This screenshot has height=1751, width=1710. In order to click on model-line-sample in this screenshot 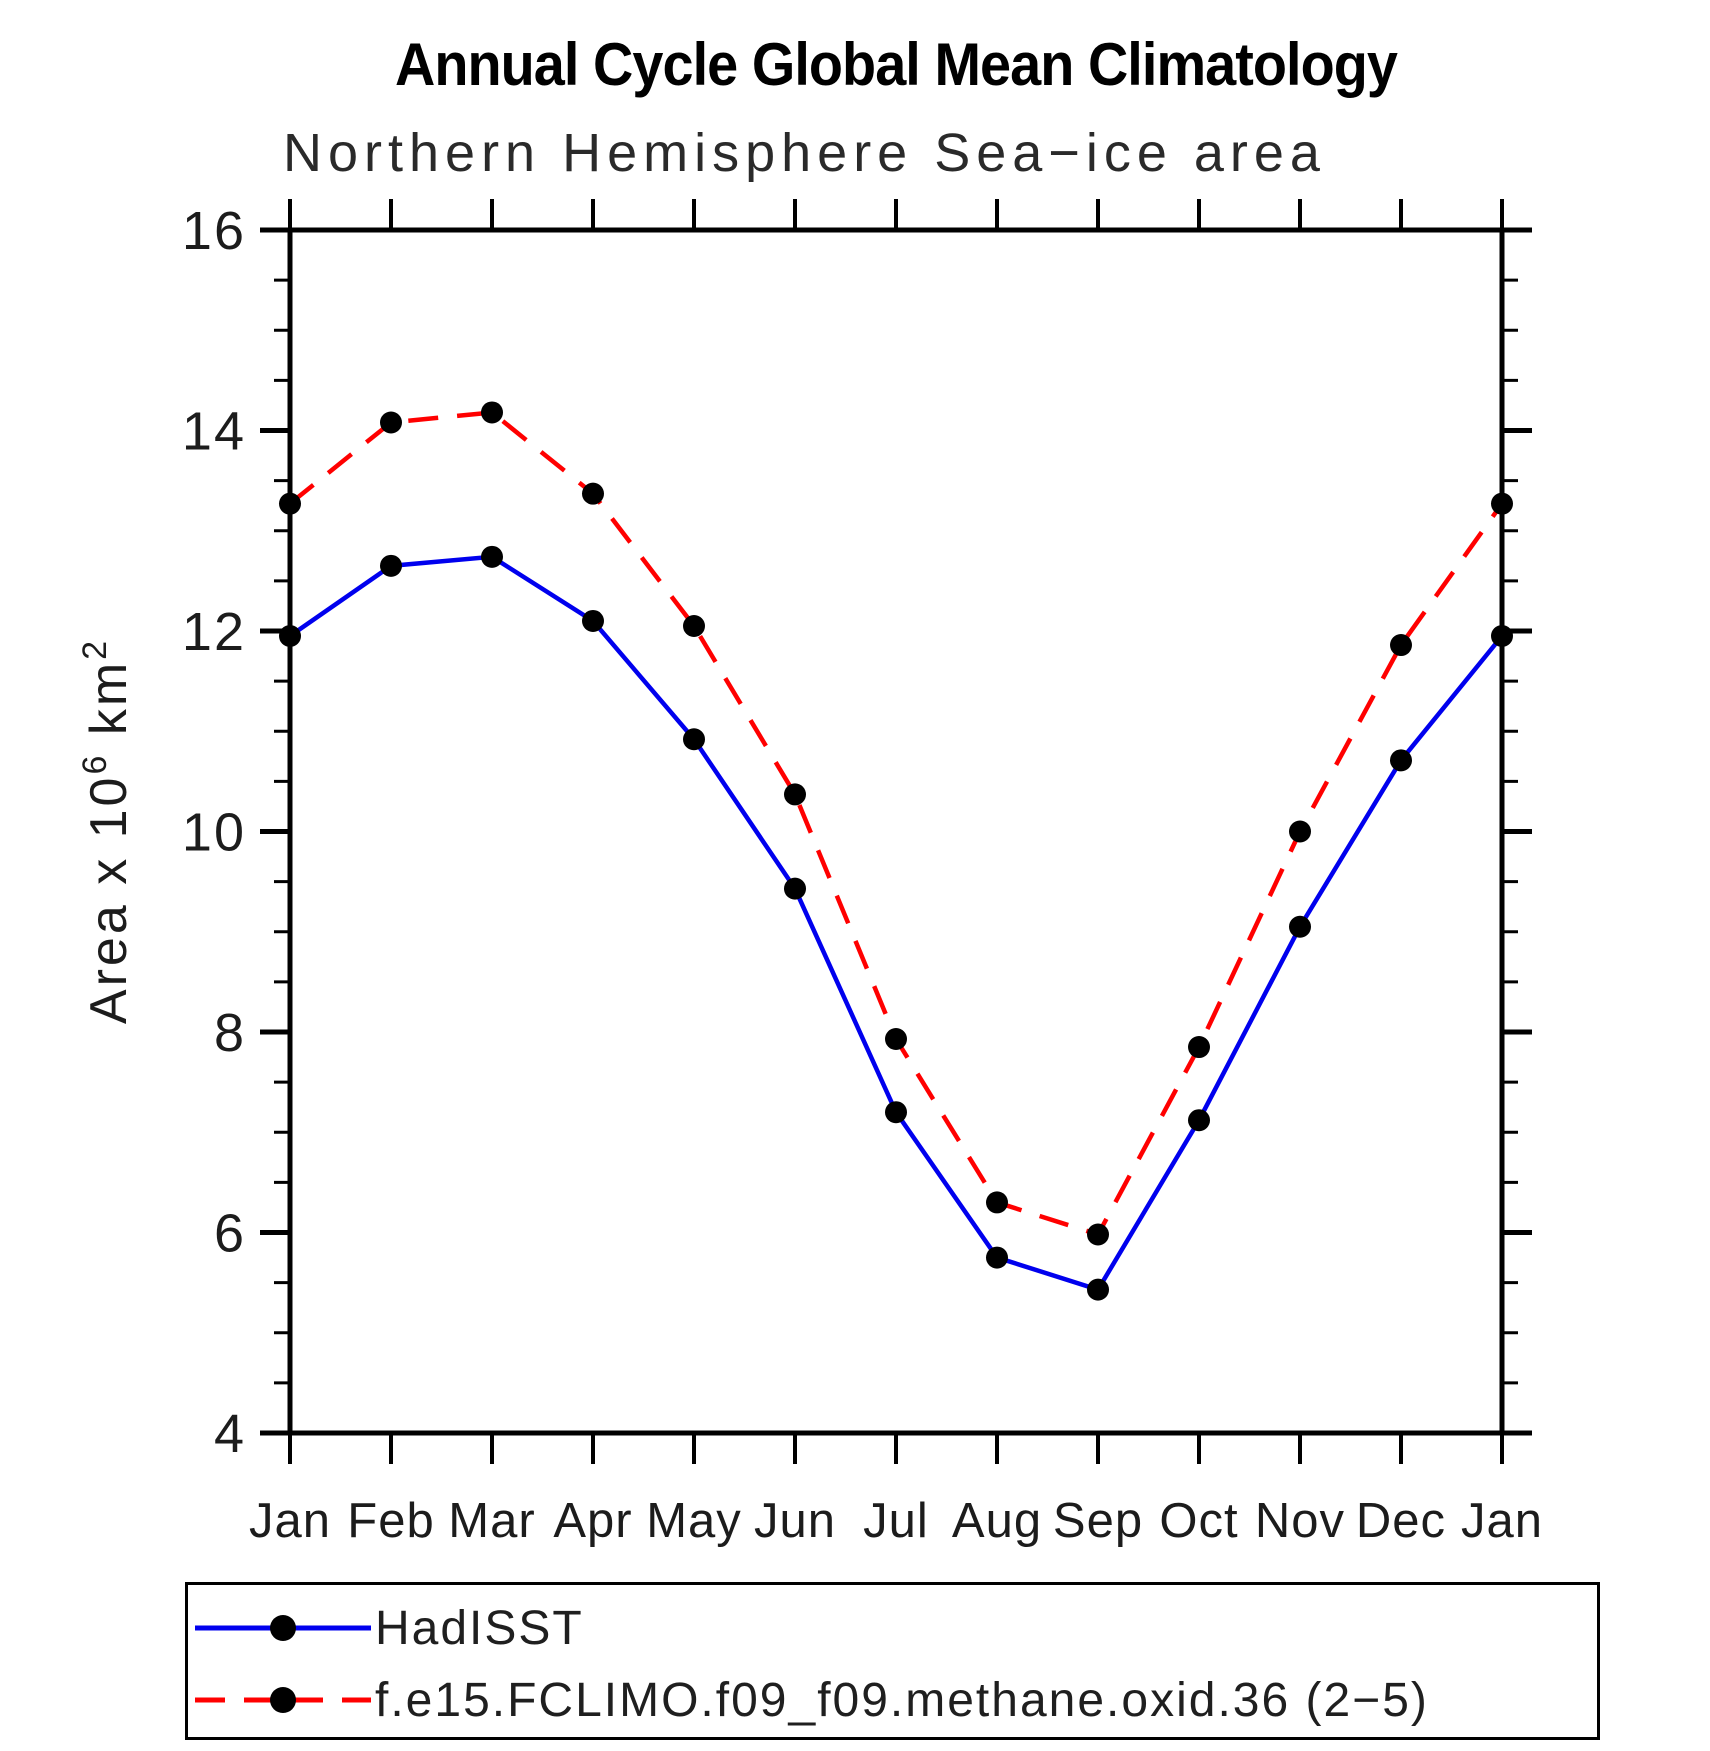, I will do `click(283, 1700)`.